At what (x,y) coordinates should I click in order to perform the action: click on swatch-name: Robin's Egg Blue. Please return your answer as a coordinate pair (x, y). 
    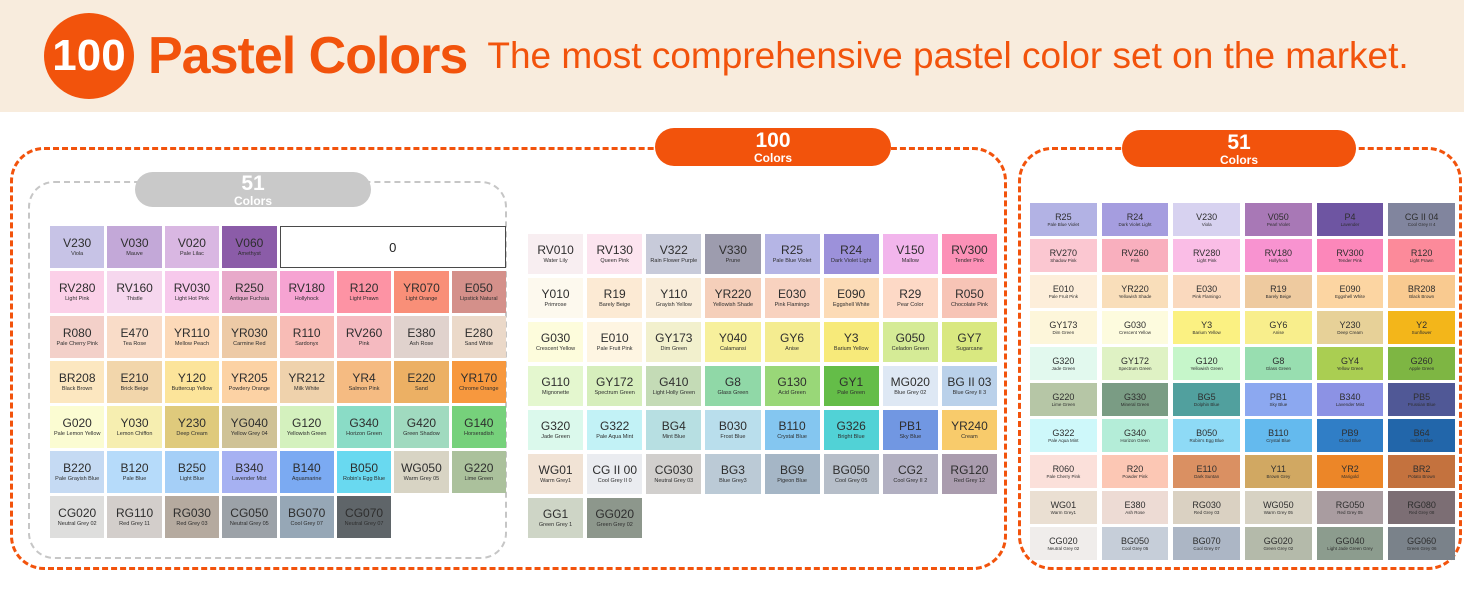
    Looking at the image, I should click on (364, 479).